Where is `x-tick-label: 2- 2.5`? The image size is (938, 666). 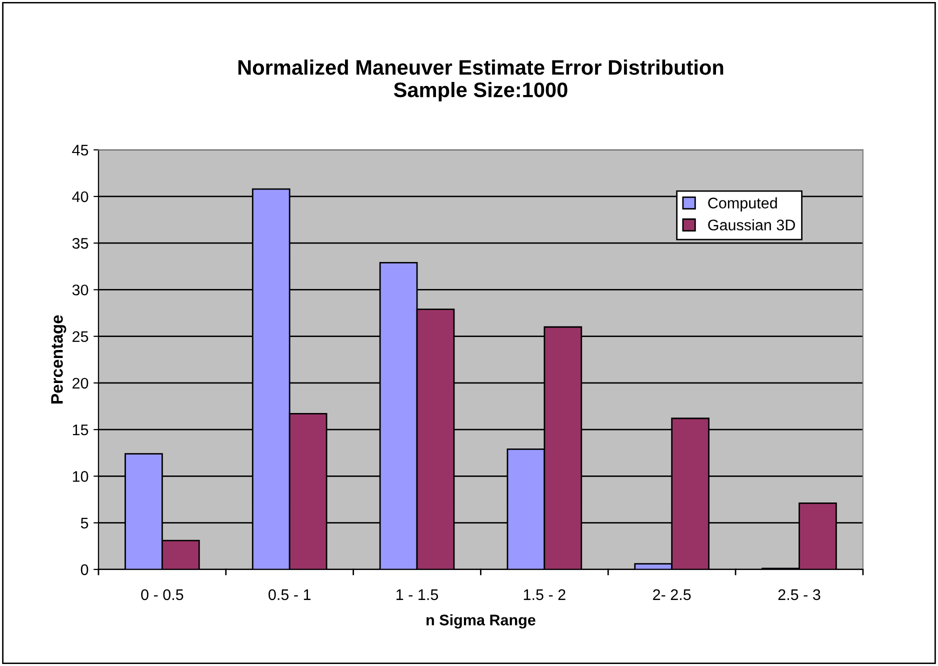 x-tick-label: 2- 2.5 is located at coordinates (672, 594).